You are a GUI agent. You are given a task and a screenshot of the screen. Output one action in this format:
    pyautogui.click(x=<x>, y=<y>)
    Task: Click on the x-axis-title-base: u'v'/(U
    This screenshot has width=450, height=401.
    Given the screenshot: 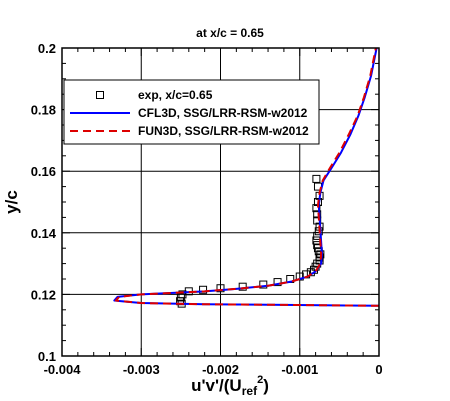 What is the action you would take?
    pyautogui.click(x=216, y=385)
    